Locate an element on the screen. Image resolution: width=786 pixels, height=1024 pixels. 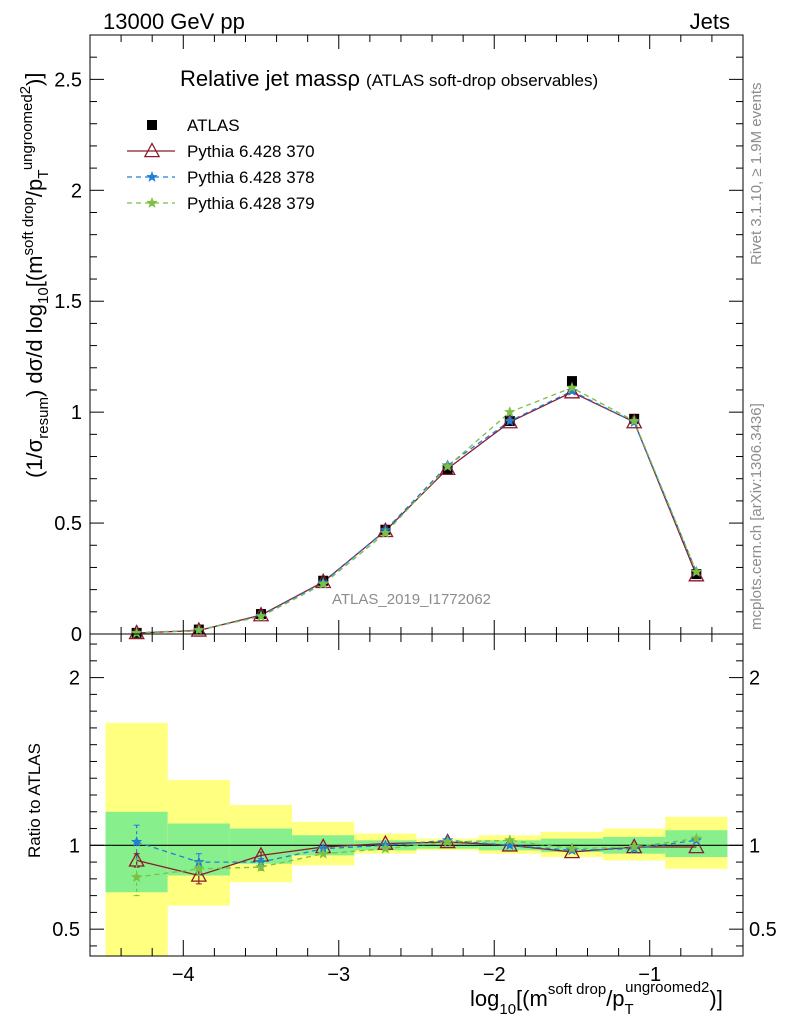
upper-y-tick-label: 1 is located at coordinates (76, 413).